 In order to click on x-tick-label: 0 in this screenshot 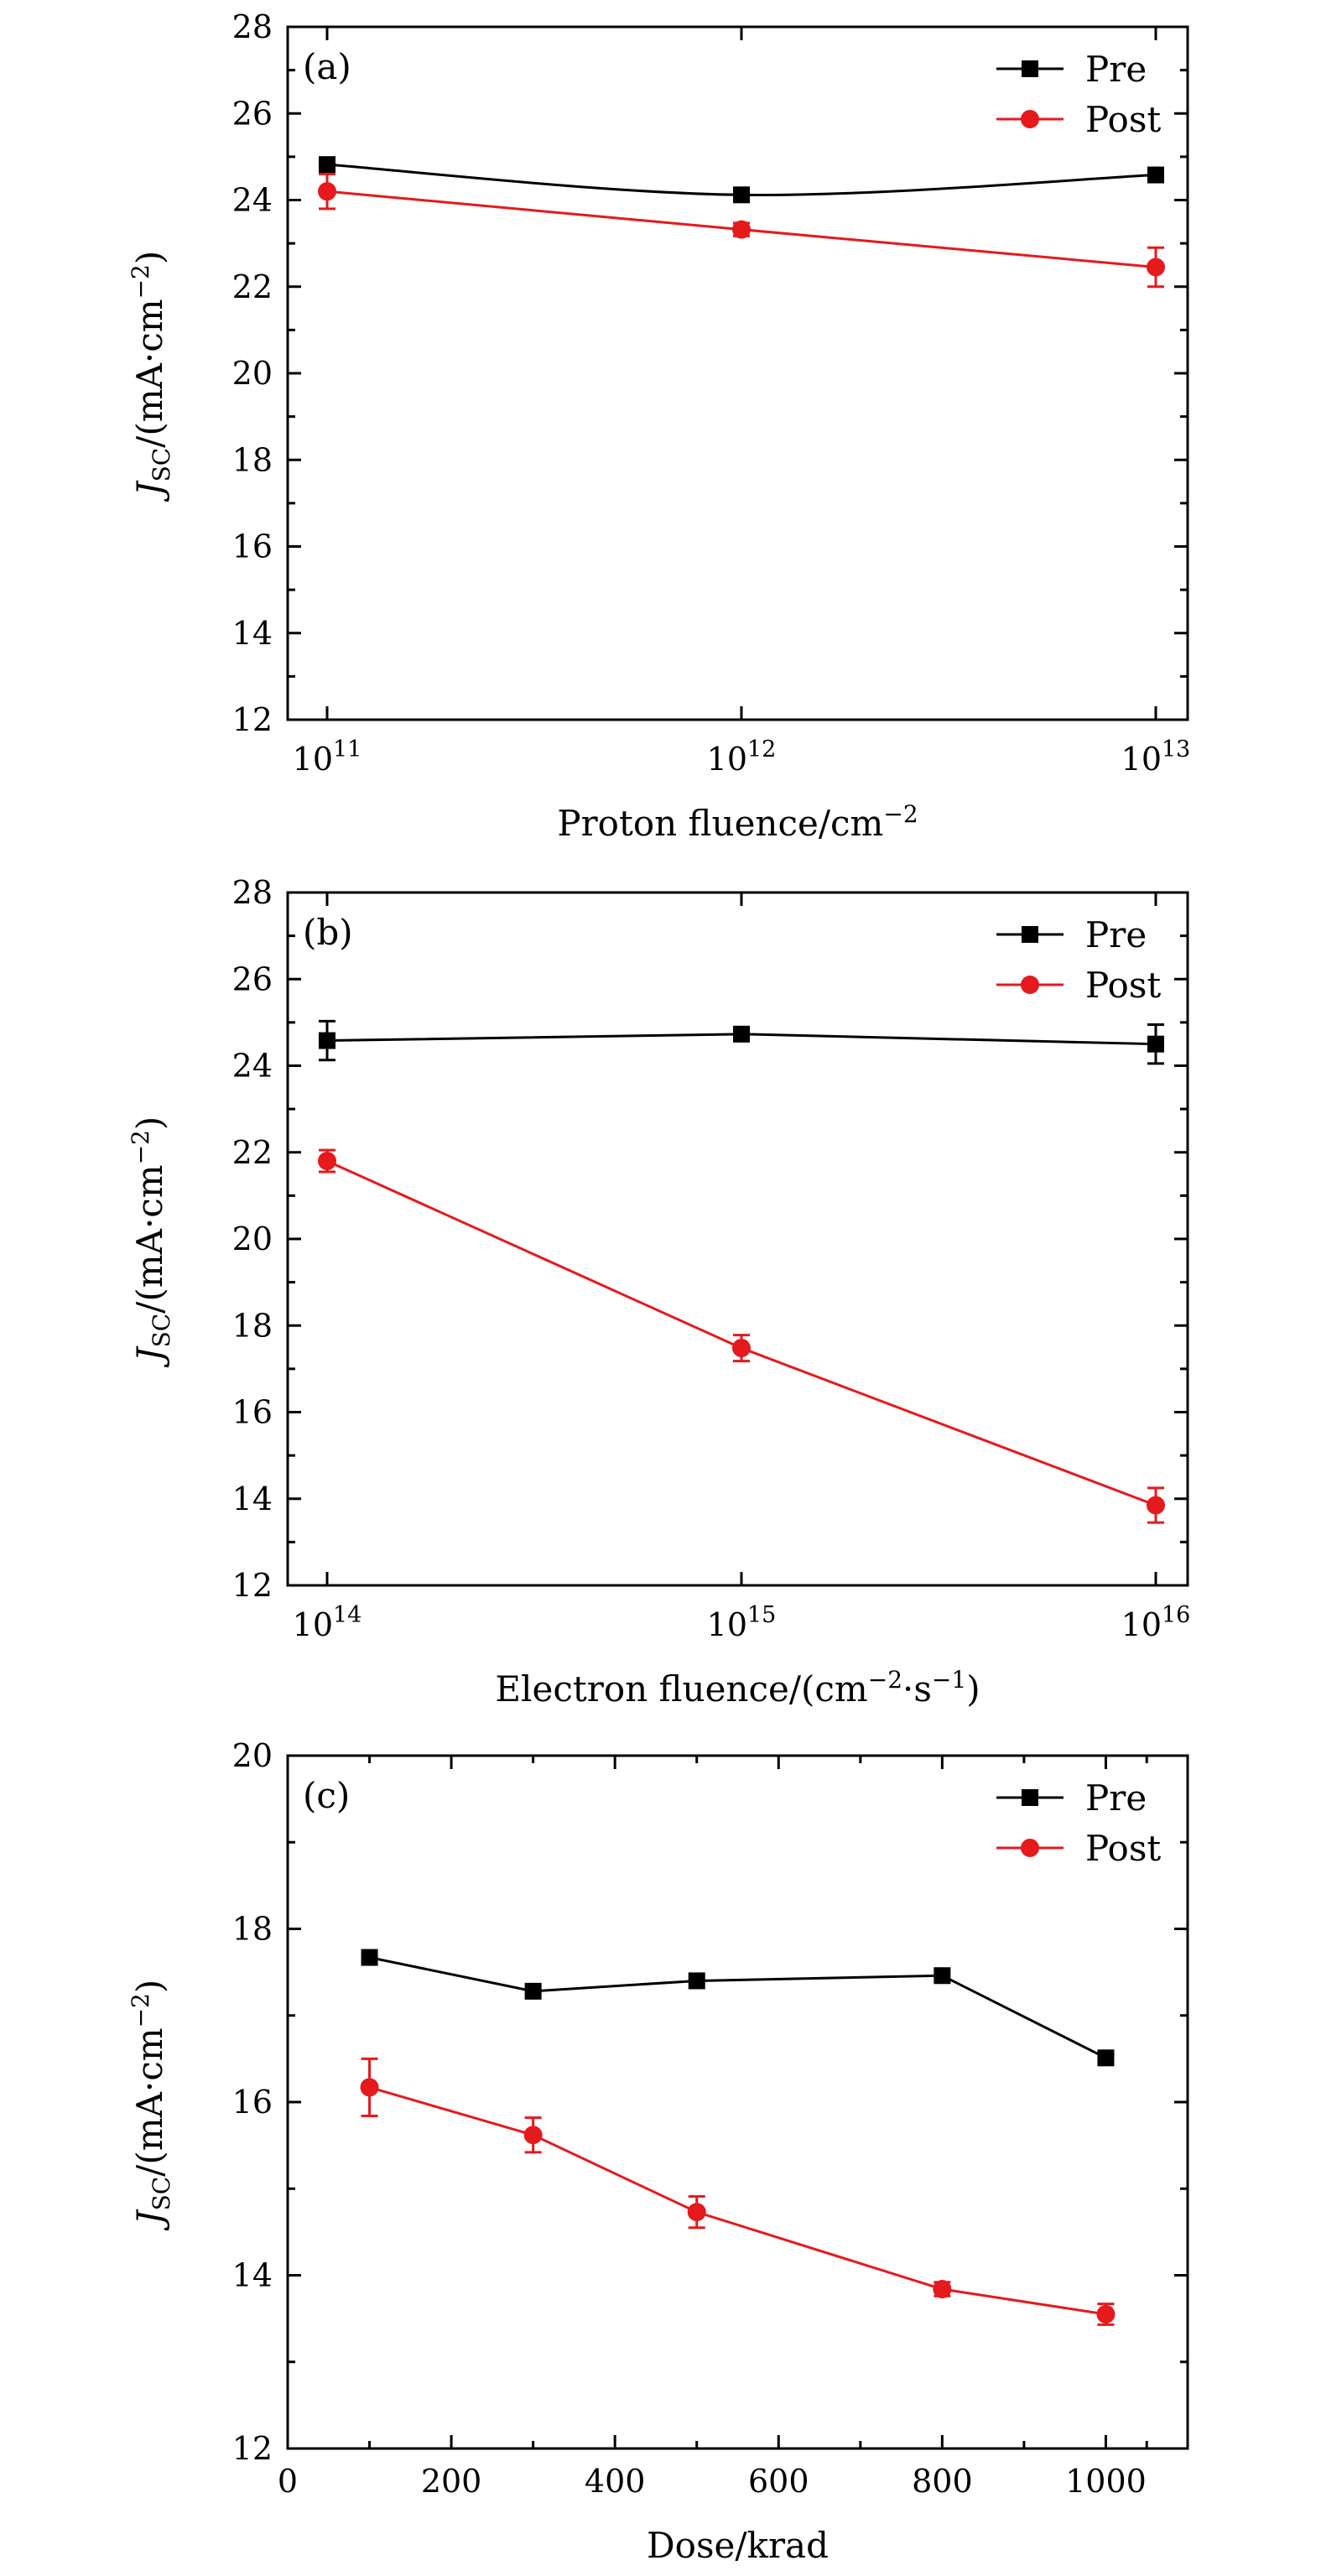, I will do `click(288, 2481)`.